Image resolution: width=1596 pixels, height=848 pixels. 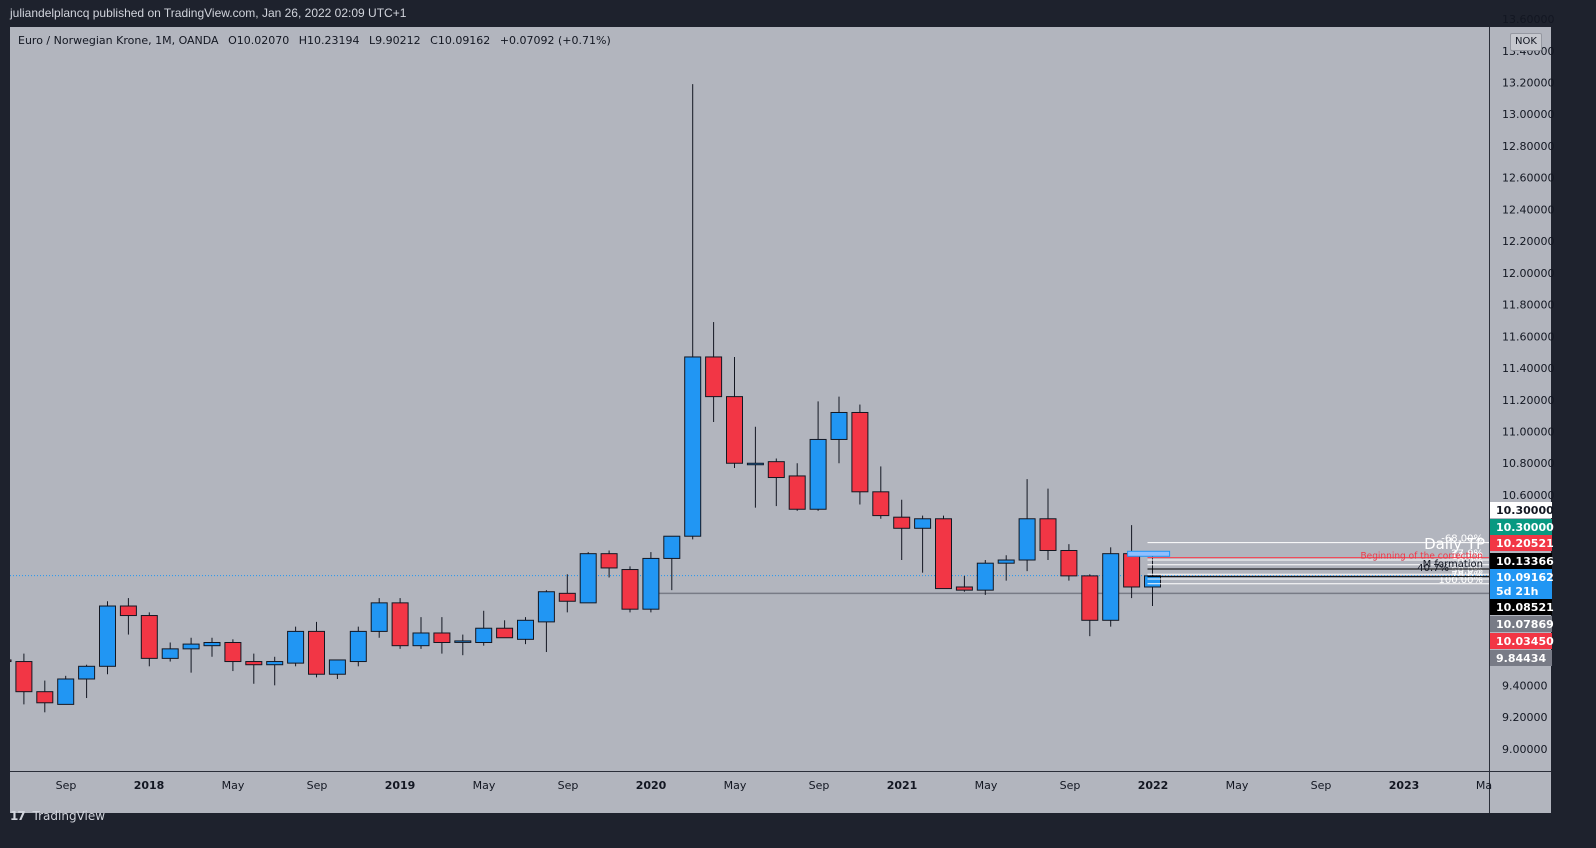 What do you see at coordinates (1525, 577) in the screenshot?
I see `price-badge-label: 10.09162` at bounding box center [1525, 577].